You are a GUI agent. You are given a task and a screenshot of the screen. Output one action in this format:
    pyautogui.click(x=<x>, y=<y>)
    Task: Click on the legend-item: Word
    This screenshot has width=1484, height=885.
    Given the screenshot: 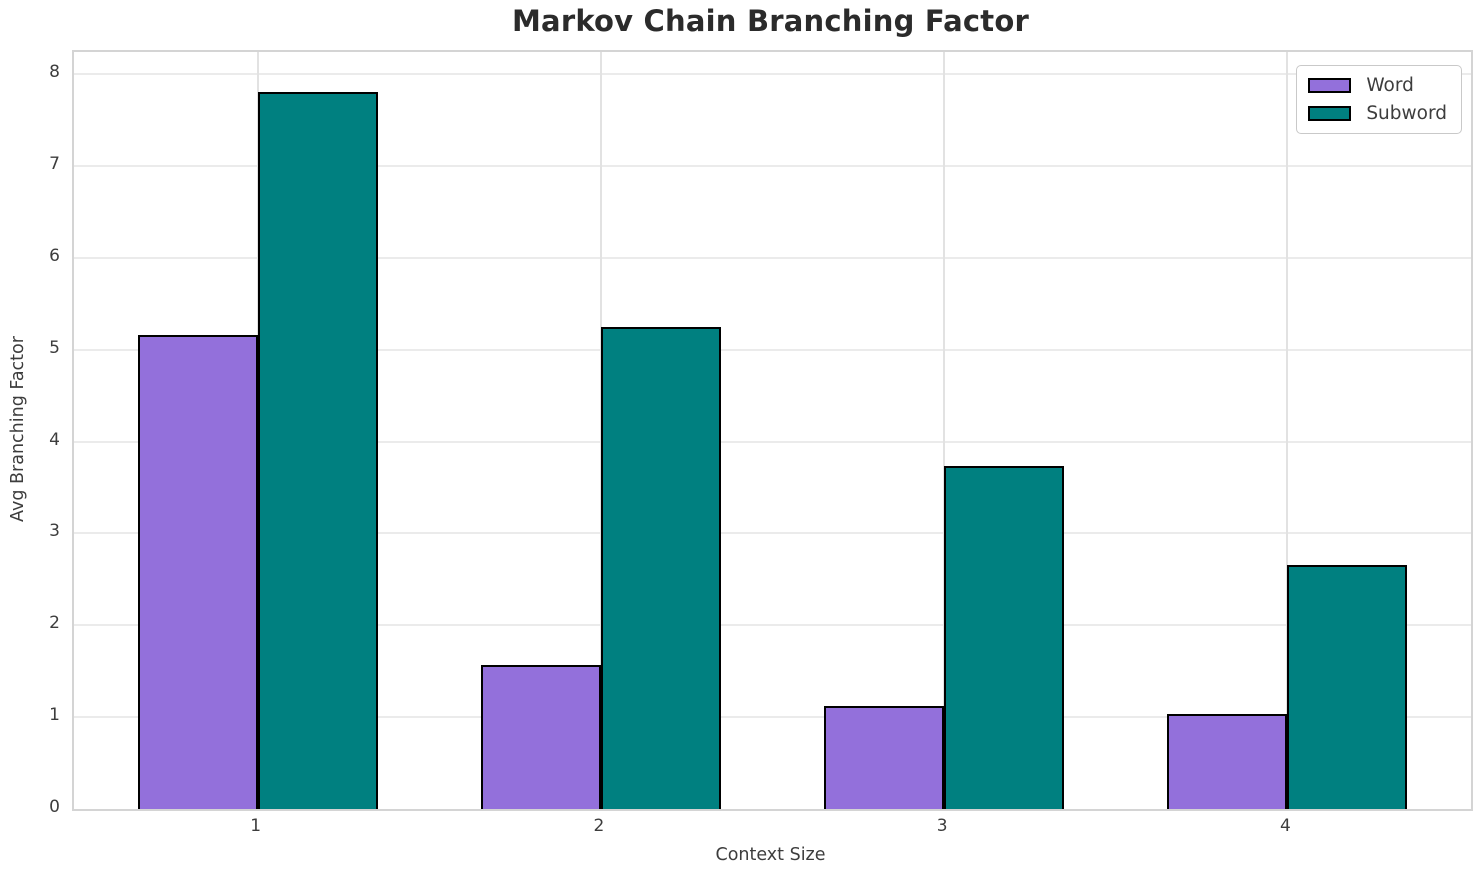 What is the action you would take?
    pyautogui.click(x=1377, y=85)
    